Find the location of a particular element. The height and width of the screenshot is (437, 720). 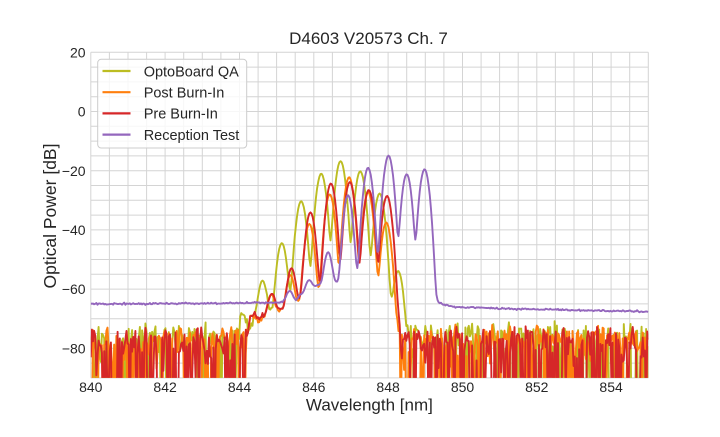

svg-text: D4603 V20573 Ch. 7 is located at coordinates (368, 38).